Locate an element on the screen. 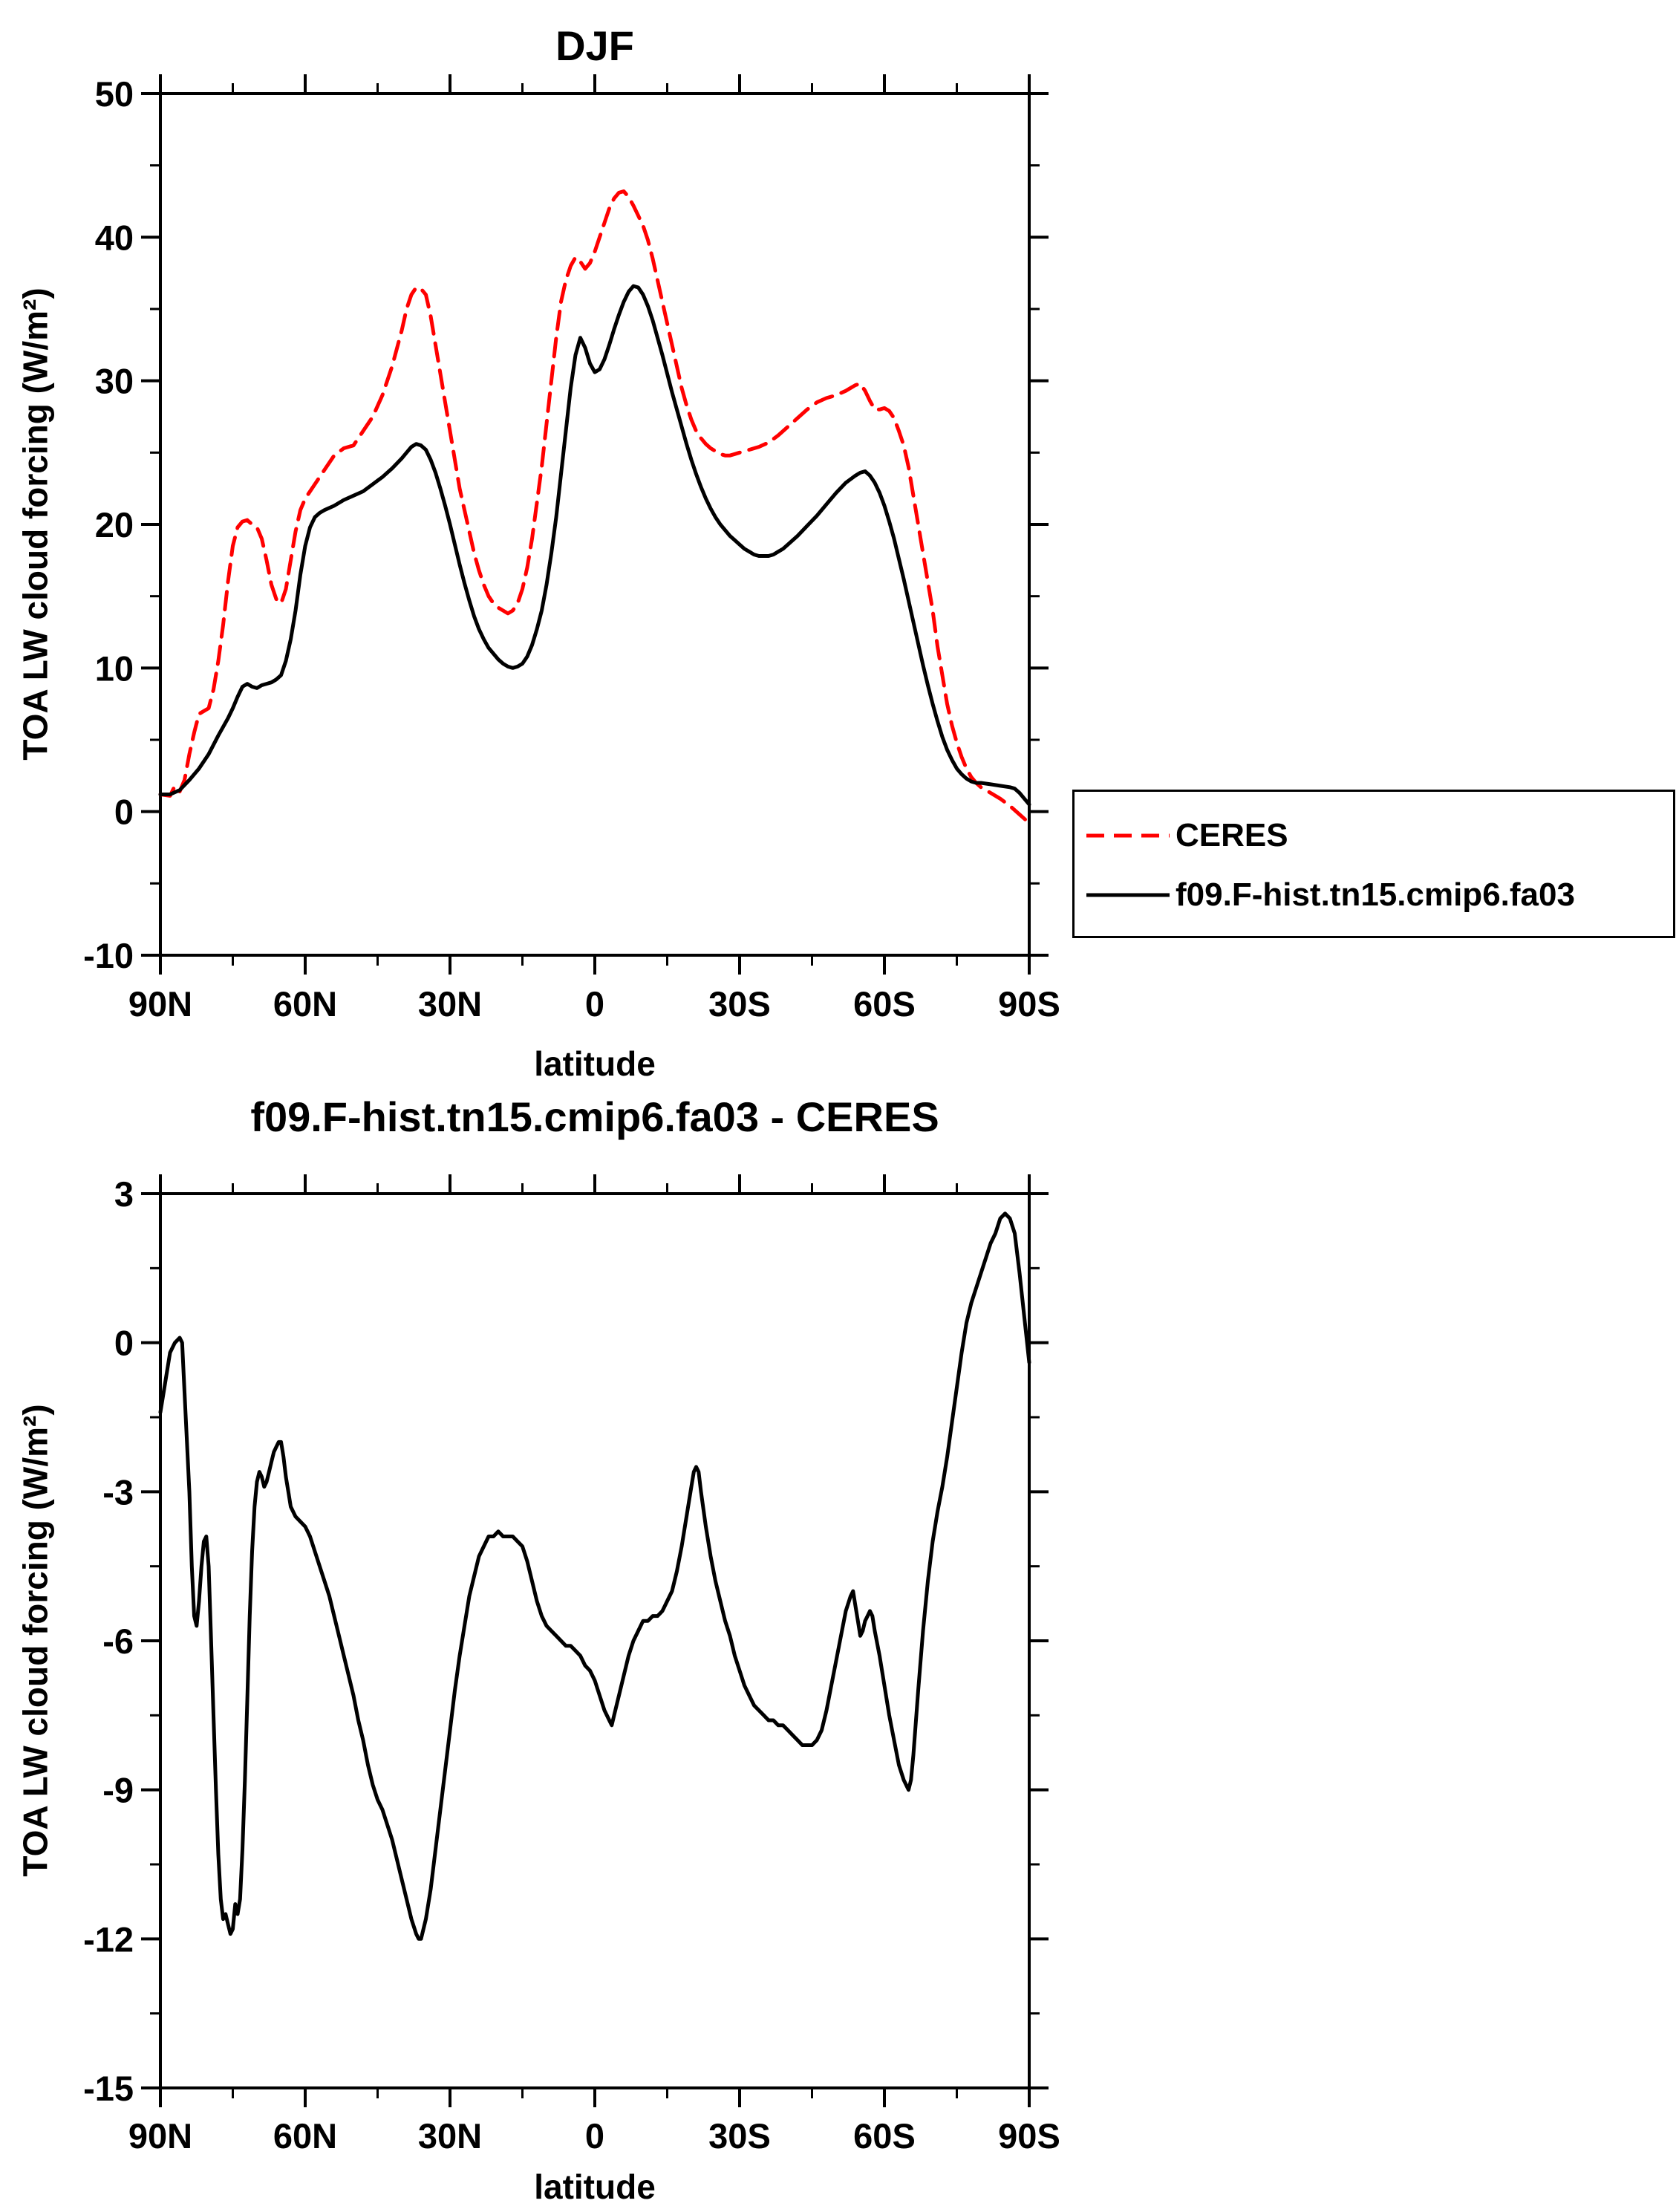 The width and height of the screenshot is (1676, 2212). bottom-chart-x-axis-label: latitude is located at coordinates (595, 2186).